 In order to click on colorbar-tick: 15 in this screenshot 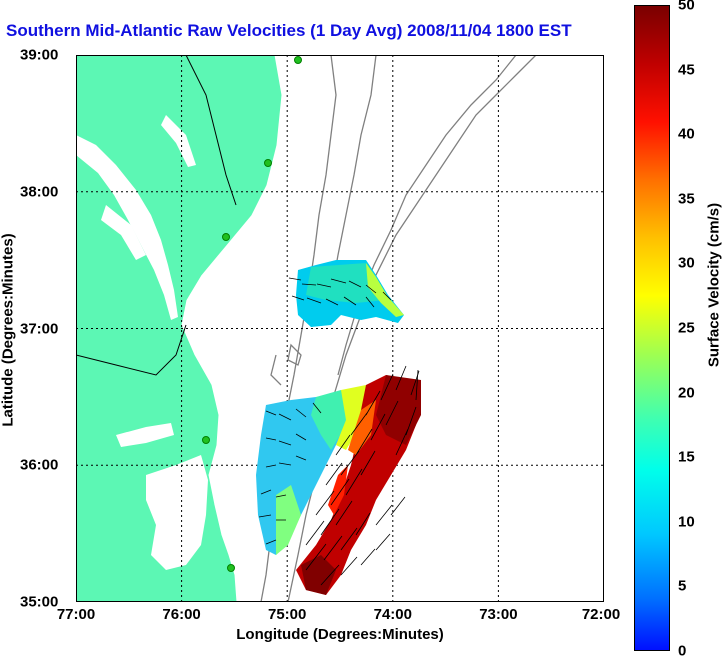, I will do `click(686, 457)`.